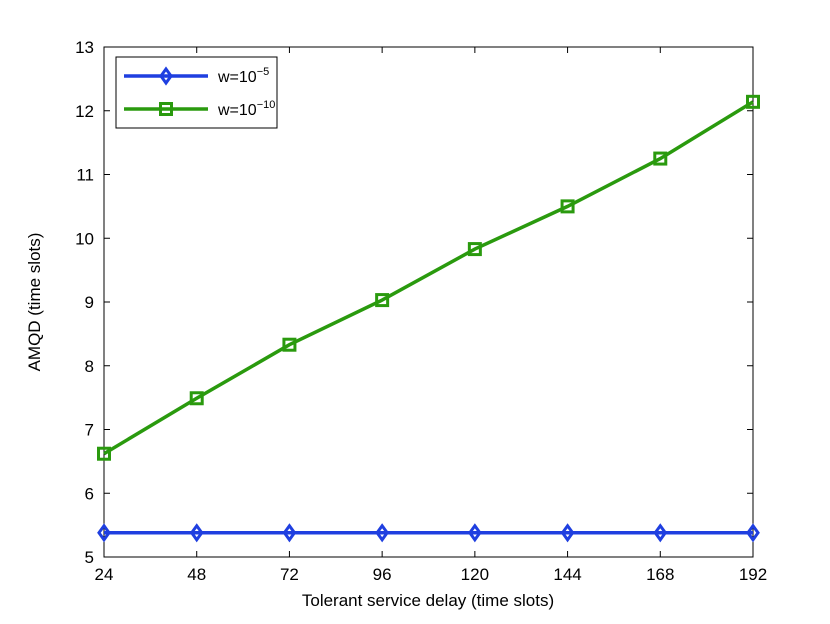 The width and height of the screenshot is (830, 624). I want to click on legend-label: w=10−10, so click(246, 109).